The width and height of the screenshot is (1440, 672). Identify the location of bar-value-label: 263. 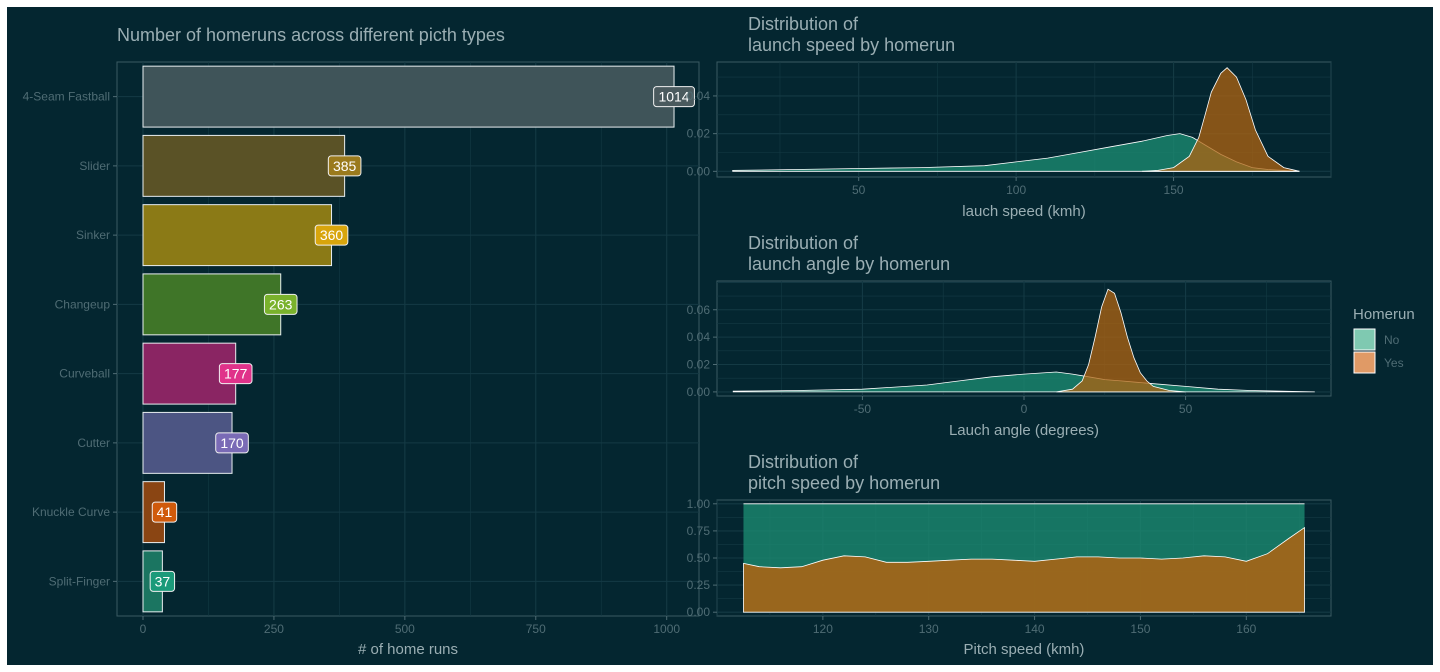
(281, 304).